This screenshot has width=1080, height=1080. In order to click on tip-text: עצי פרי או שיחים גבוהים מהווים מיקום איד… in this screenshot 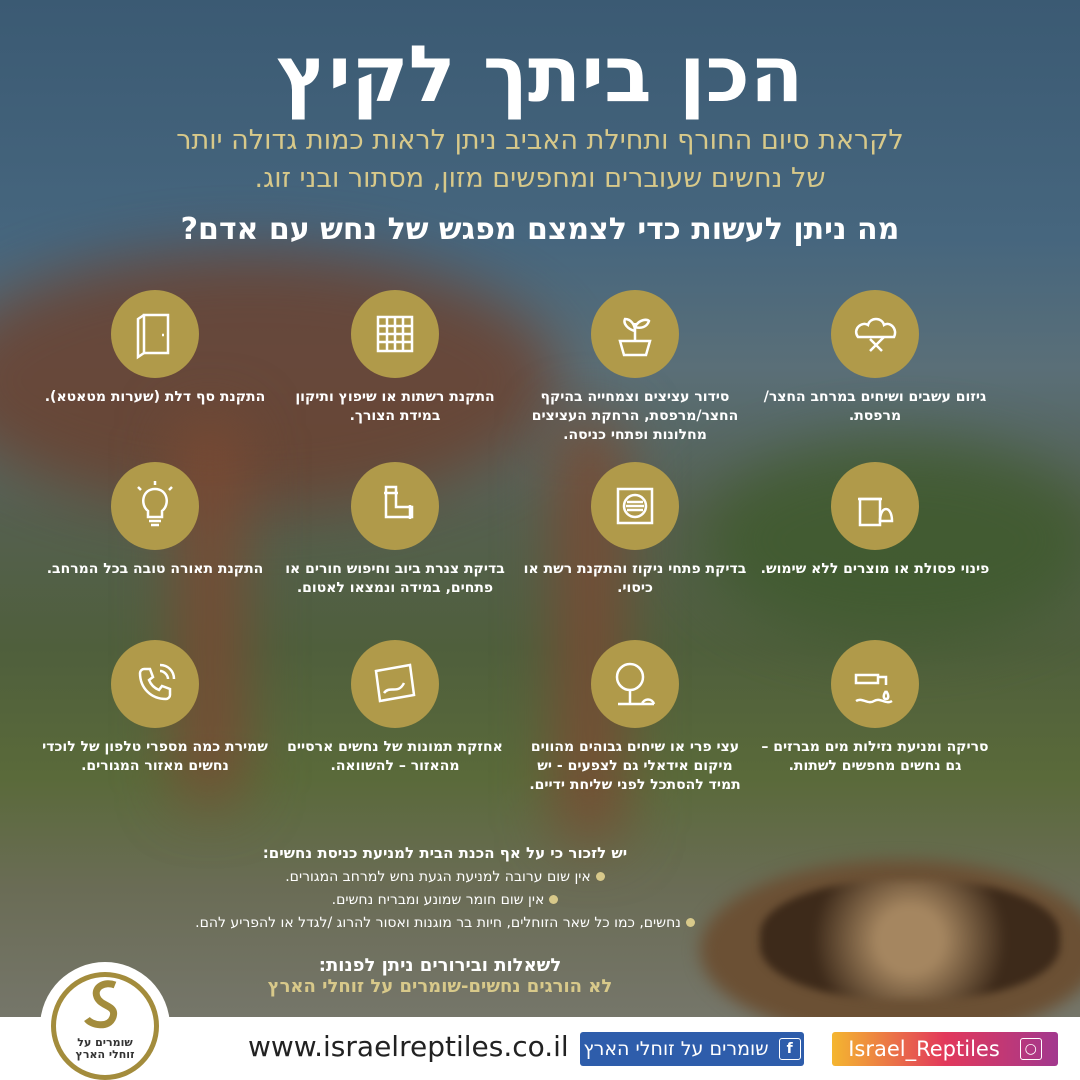, I will do `click(635, 766)`.